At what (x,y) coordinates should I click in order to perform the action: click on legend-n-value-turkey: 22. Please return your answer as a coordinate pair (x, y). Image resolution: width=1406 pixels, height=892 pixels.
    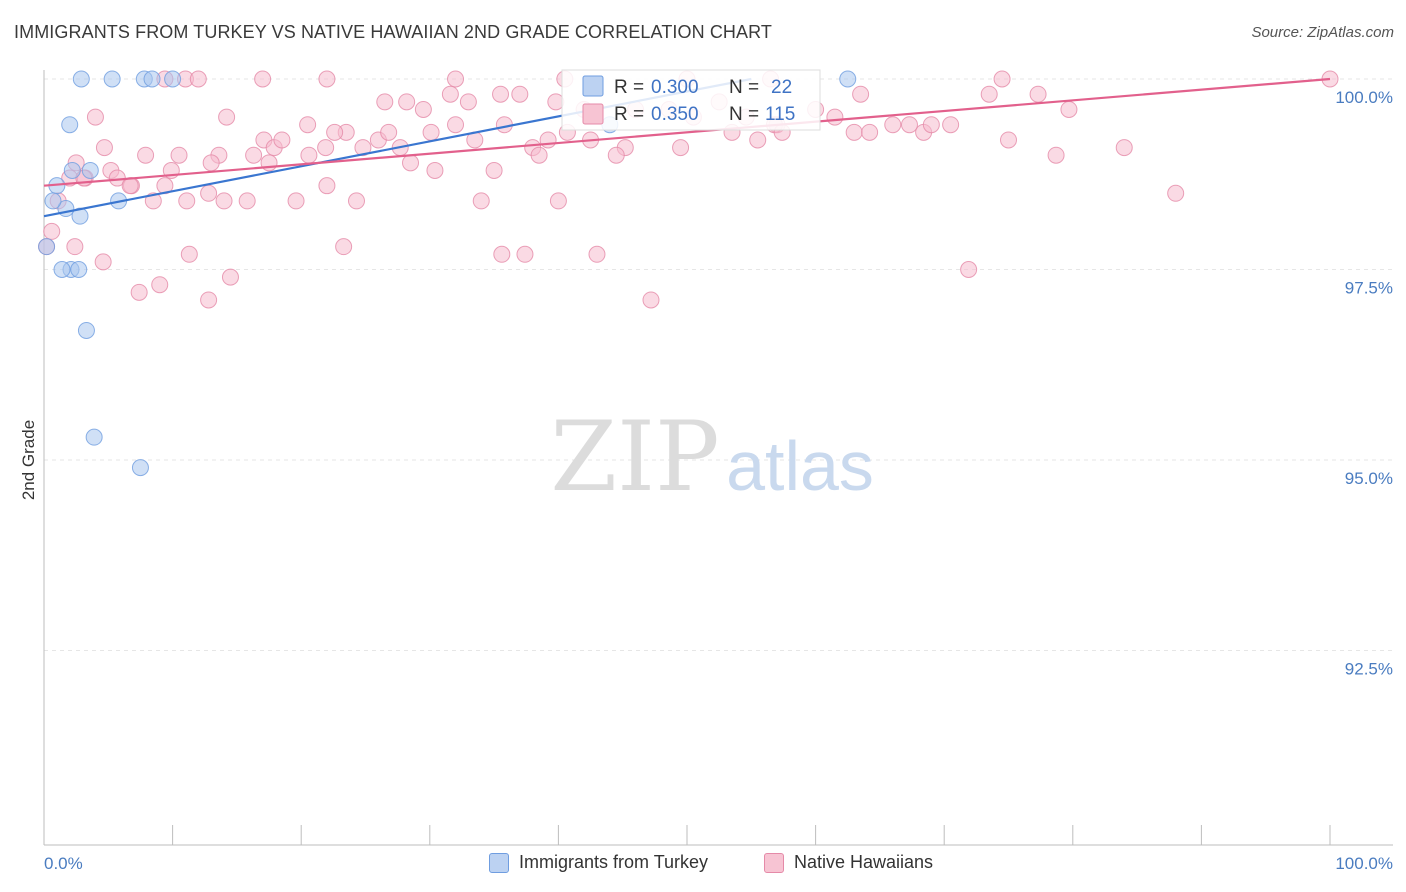
    Looking at the image, I should click on (781, 87).